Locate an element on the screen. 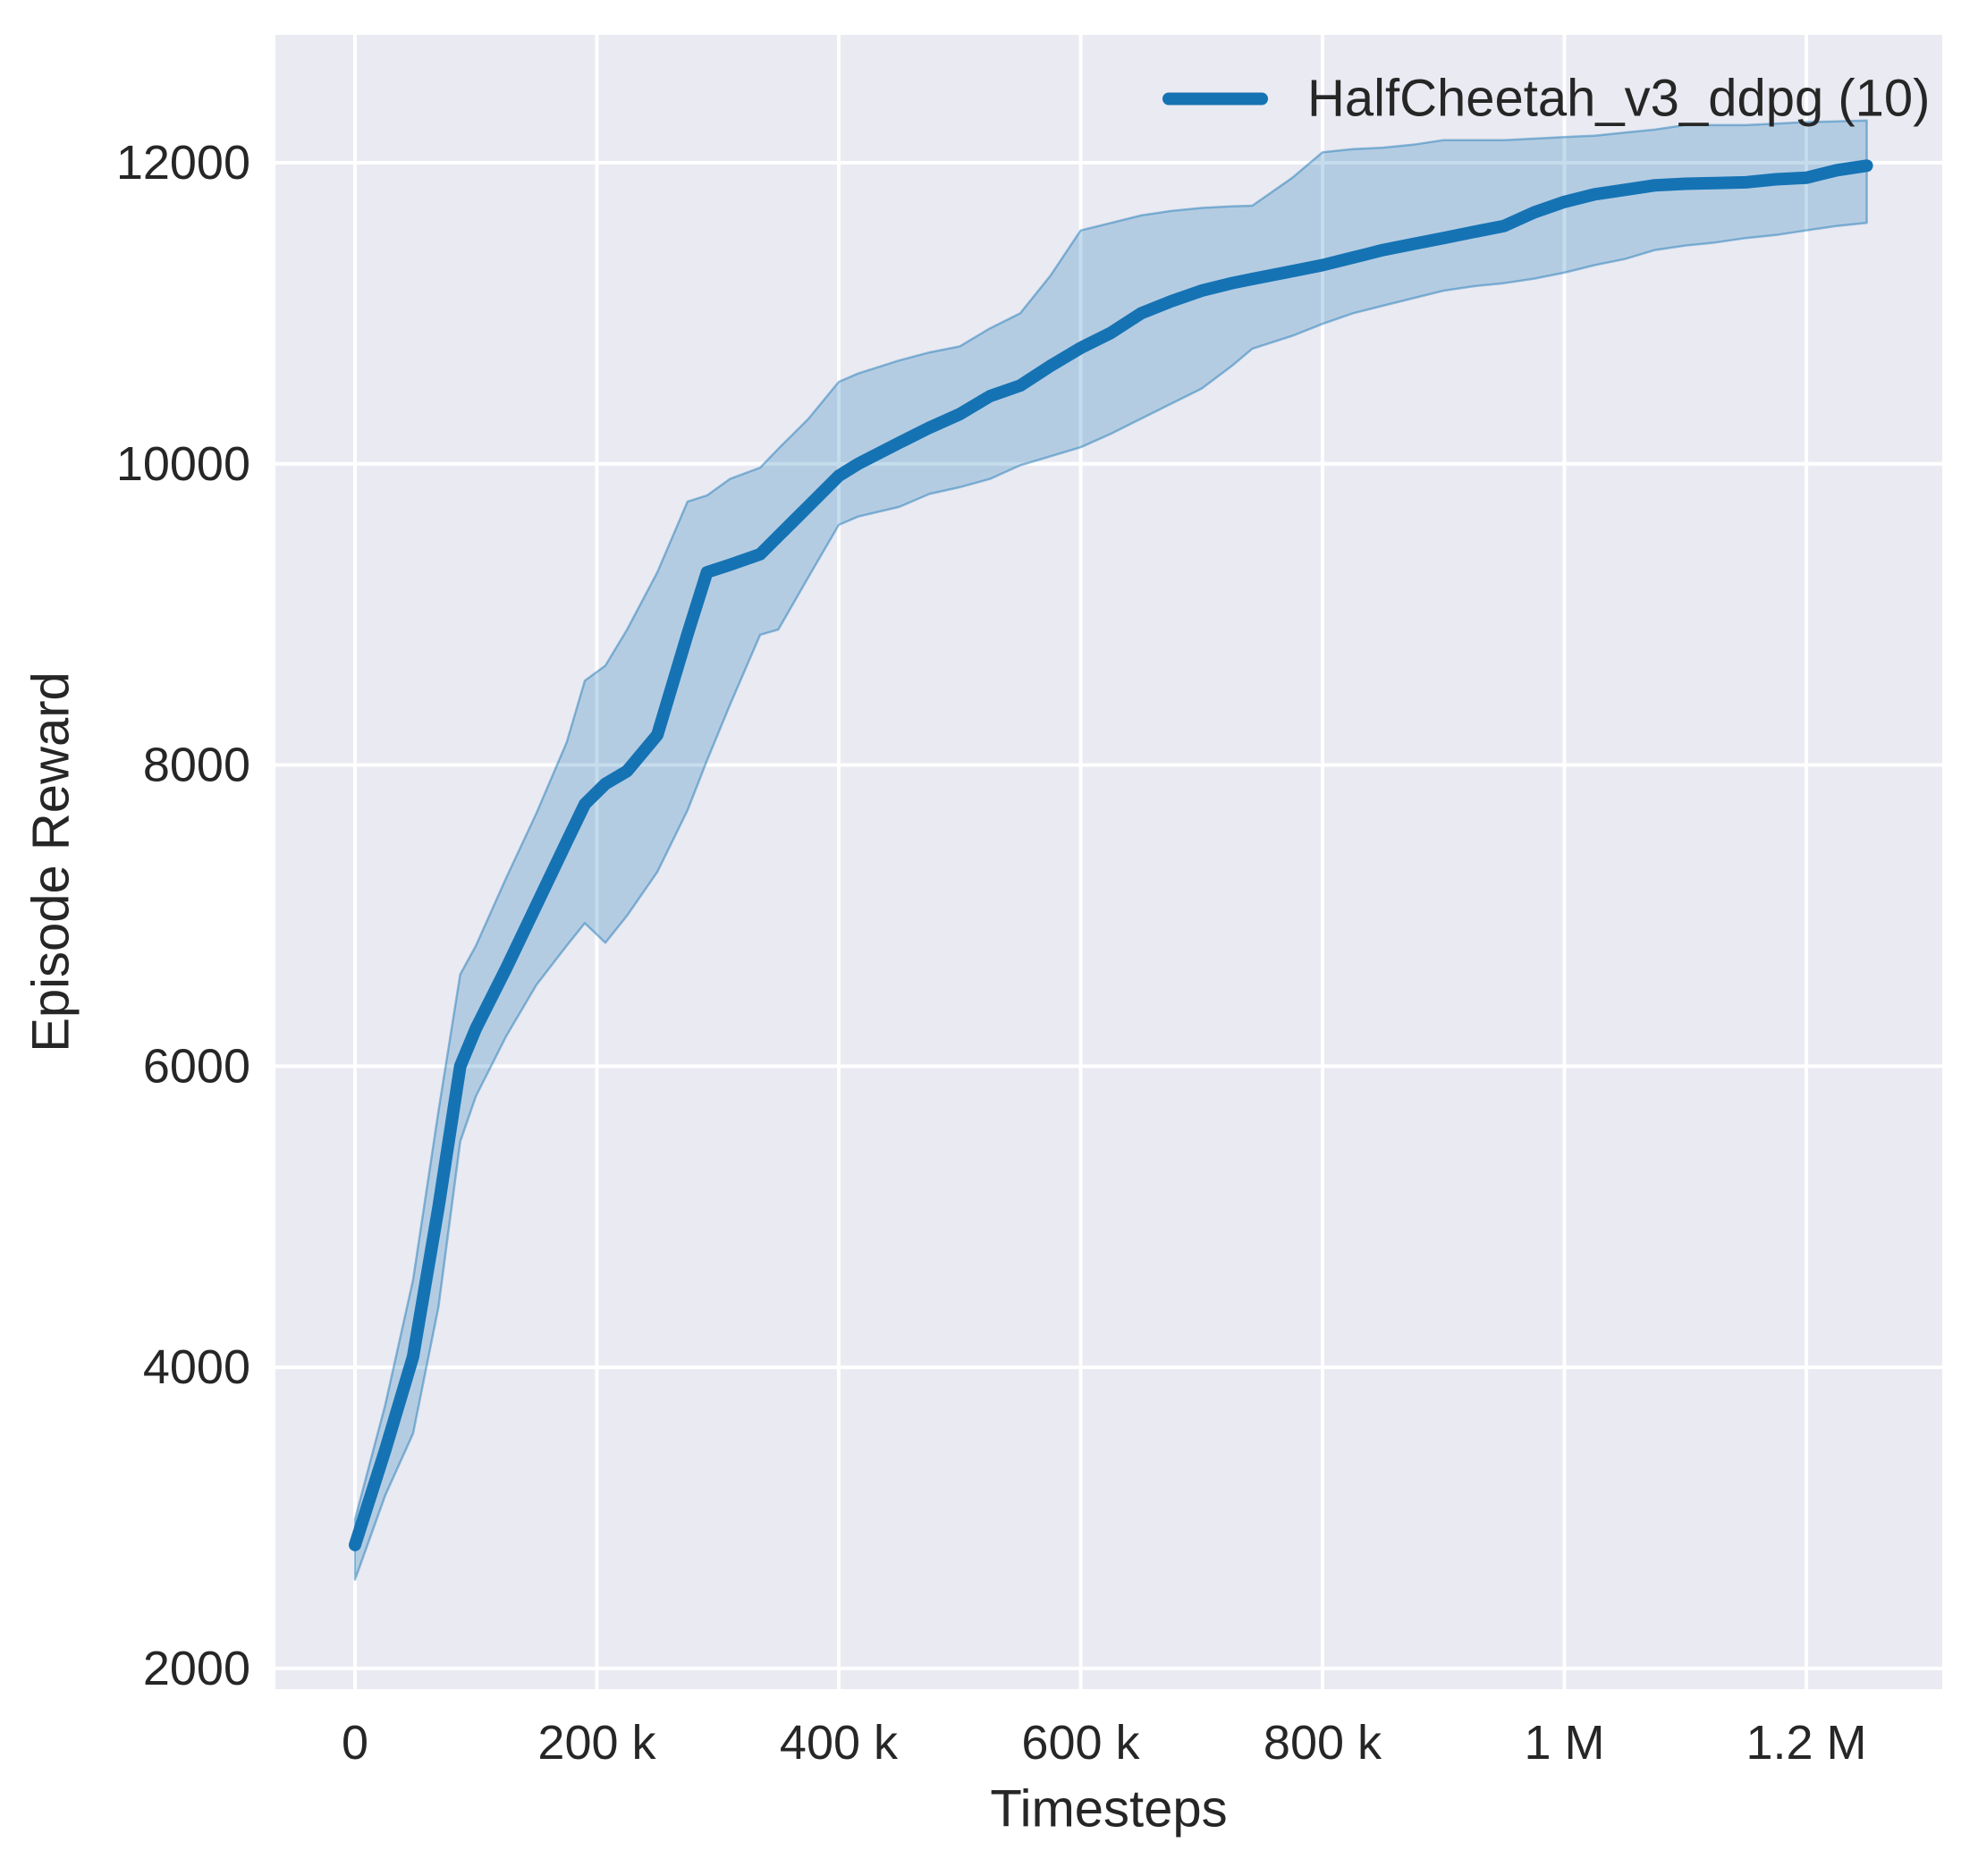 The image size is (1978, 1876). x-tick-label: 1.2 M is located at coordinates (1806, 1743).